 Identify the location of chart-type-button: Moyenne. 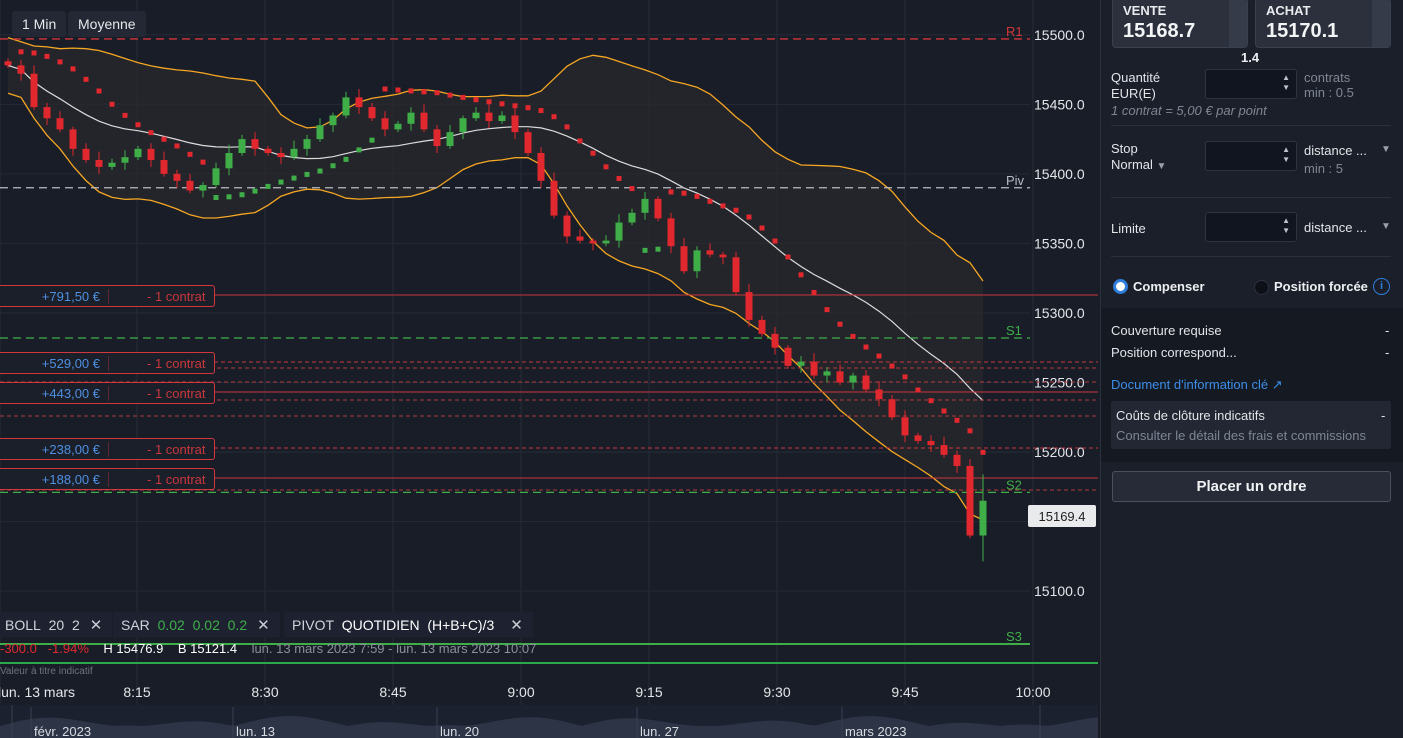
(107, 24).